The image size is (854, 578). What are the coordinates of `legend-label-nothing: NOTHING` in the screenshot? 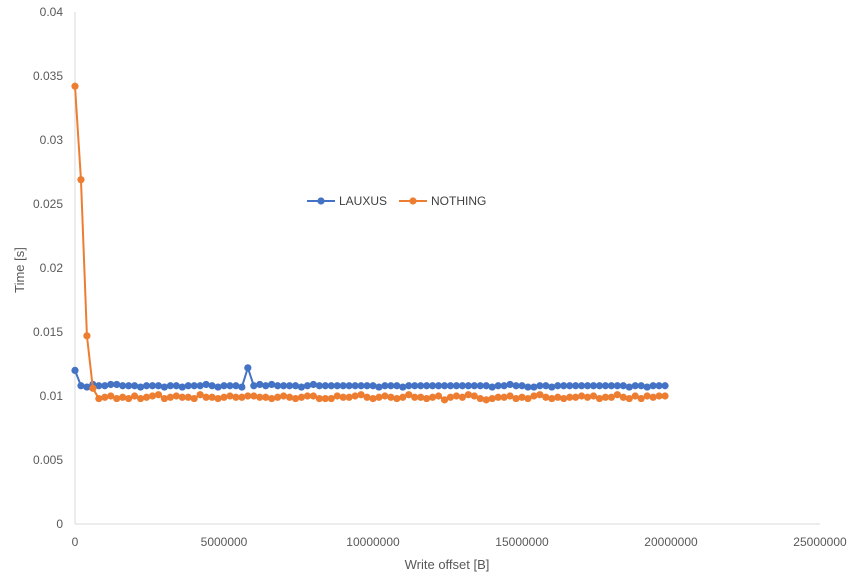 It's located at (458, 201).